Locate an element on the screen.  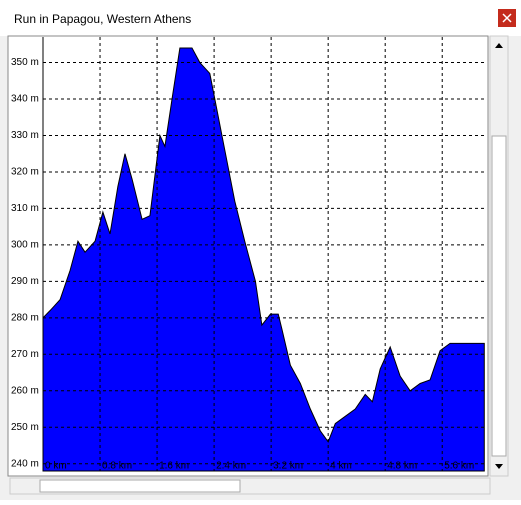
x-tick-label: 1.6 km is located at coordinates (174, 466).